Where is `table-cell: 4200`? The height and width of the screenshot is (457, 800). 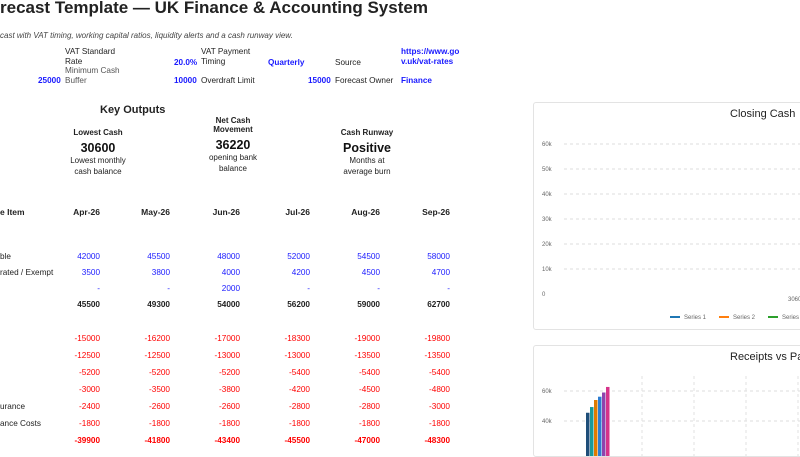
table-cell: 4200 is located at coordinates (300, 272).